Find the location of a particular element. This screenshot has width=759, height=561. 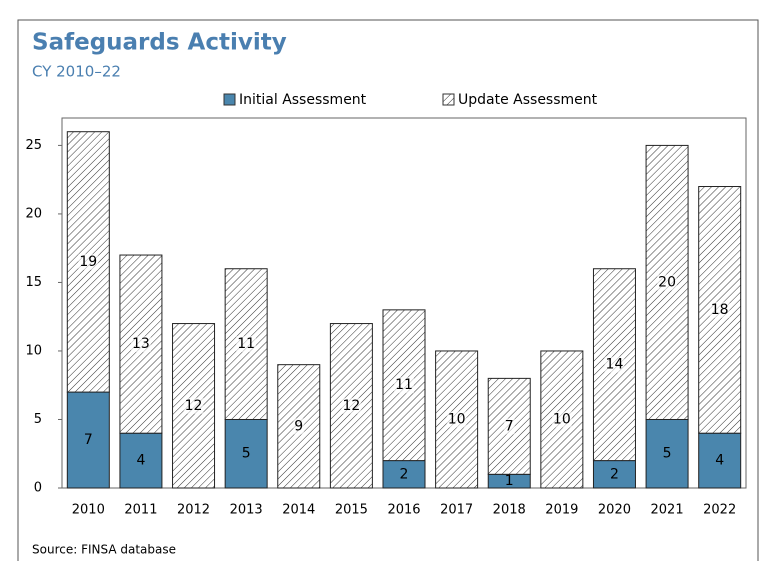

data-label: 9 is located at coordinates (298, 426).